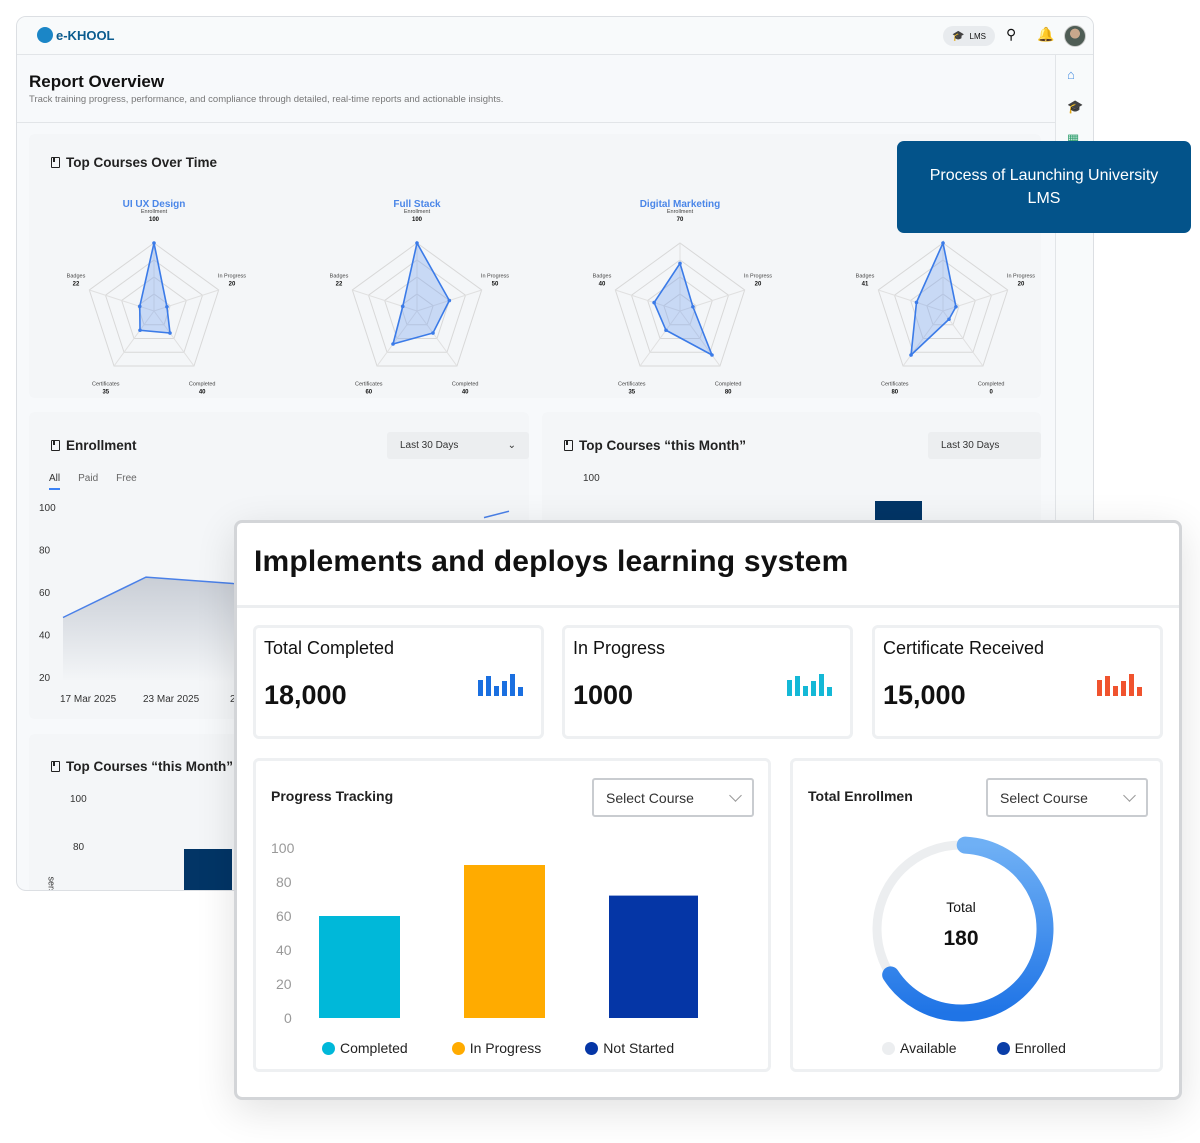  I want to click on stat-card-in-progress: In Progress 1000, so click(707, 682).